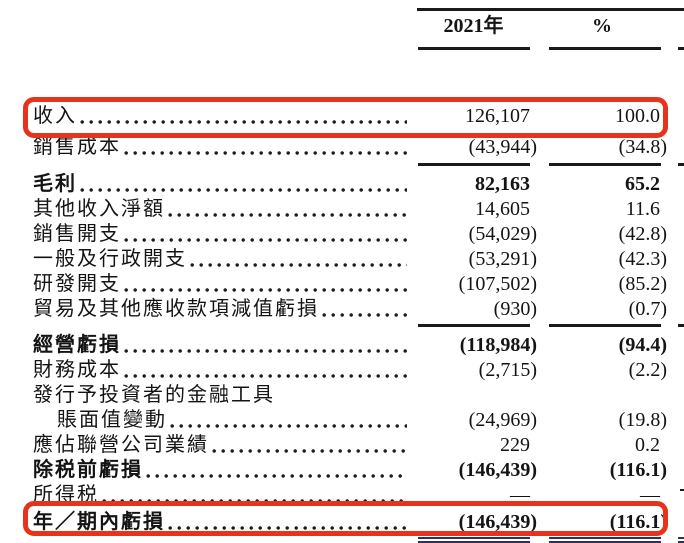  I want to click on row-label: 除税前虧損, so click(88, 470).